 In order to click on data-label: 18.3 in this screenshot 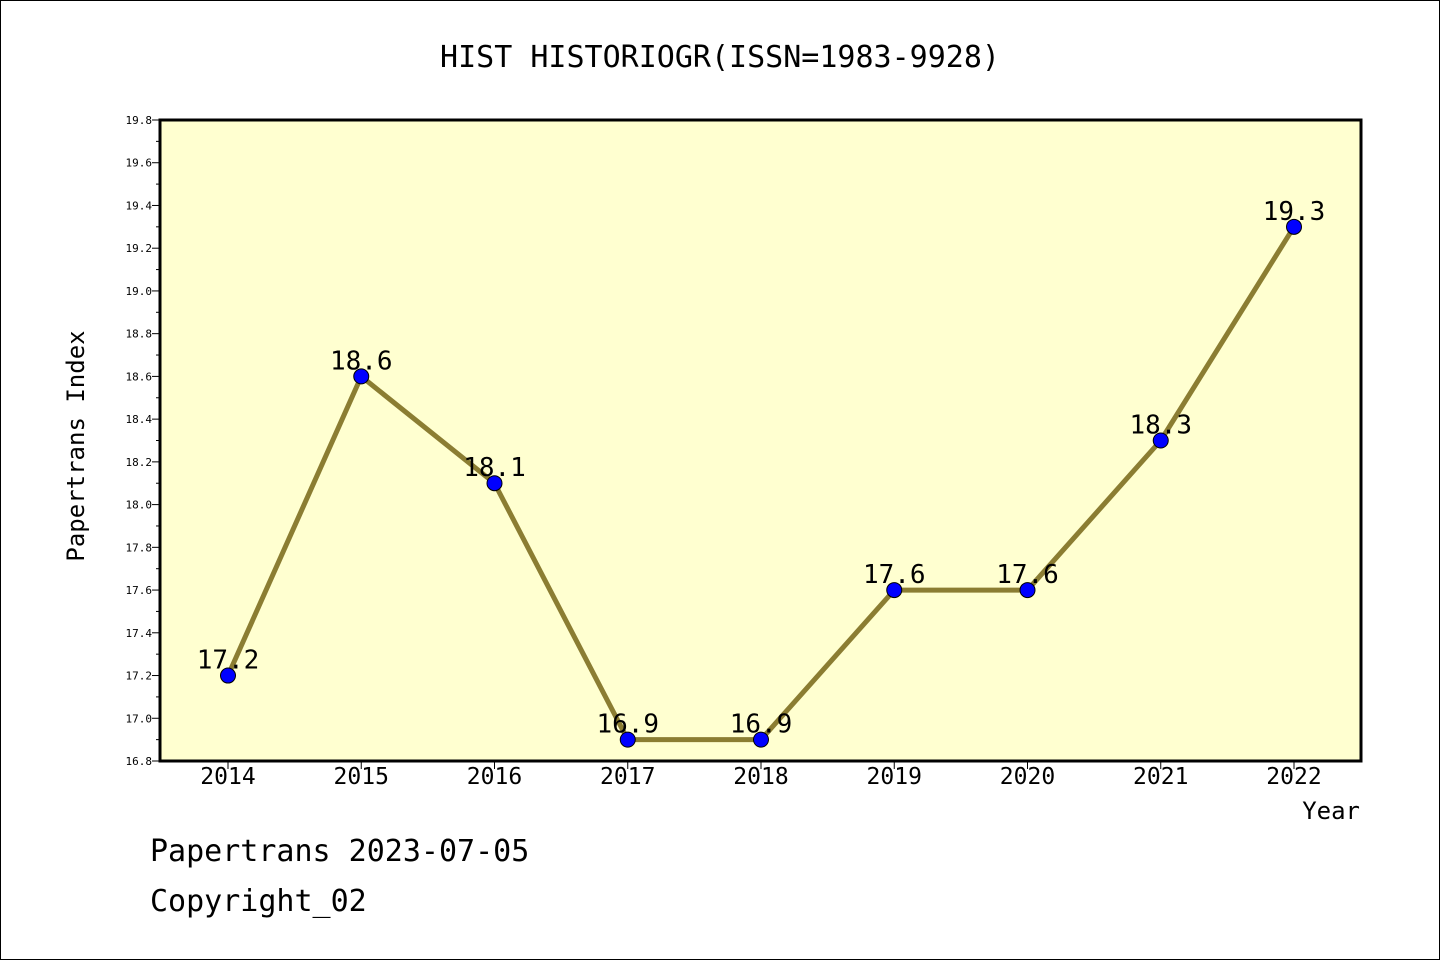, I will do `click(1160, 426)`.